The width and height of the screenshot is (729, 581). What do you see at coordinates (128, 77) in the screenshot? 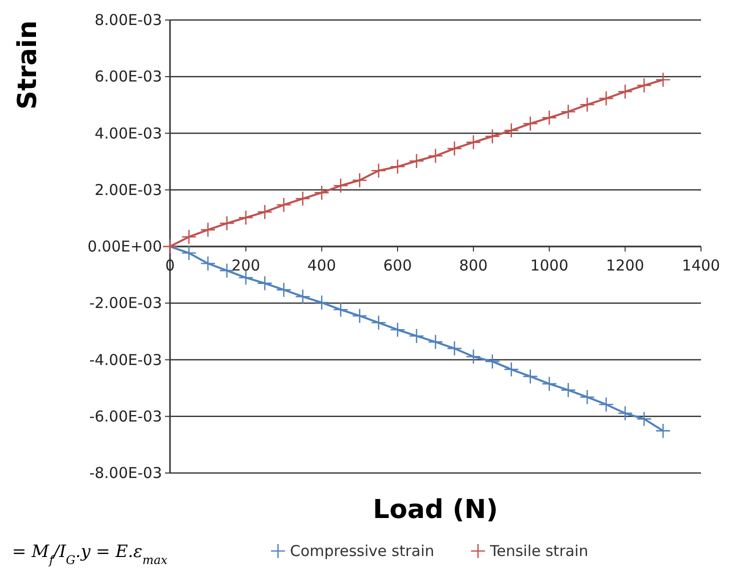
I see `y-tick-label: 6.00E-03` at bounding box center [128, 77].